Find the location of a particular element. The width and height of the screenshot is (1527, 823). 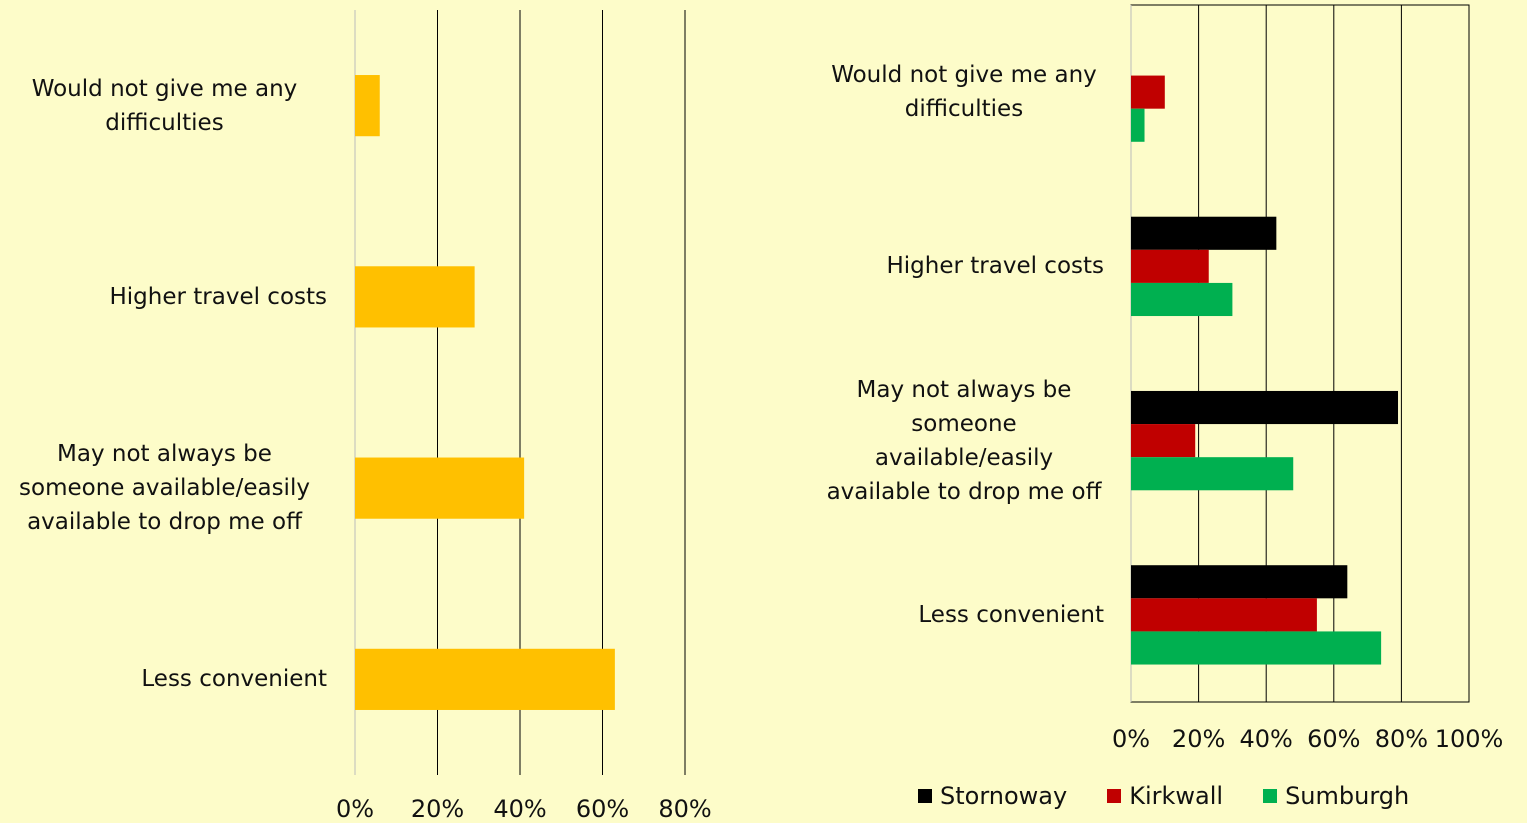

x-tick-label: 100% is located at coordinates (1469, 739).